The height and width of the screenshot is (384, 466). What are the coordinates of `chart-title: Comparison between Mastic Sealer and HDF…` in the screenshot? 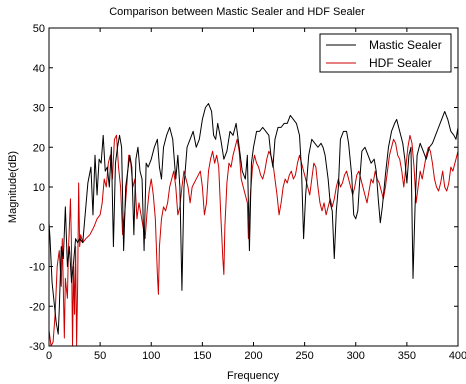 It's located at (237, 12).